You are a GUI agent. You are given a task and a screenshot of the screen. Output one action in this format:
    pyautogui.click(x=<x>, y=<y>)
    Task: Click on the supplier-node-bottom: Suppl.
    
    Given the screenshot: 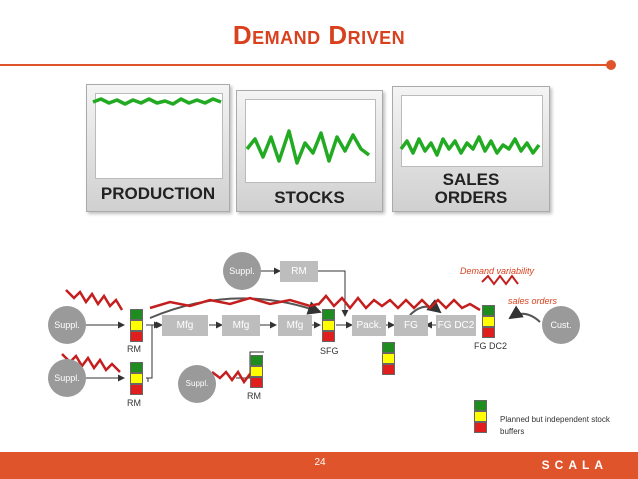 What is the action you would take?
    pyautogui.click(x=67, y=378)
    